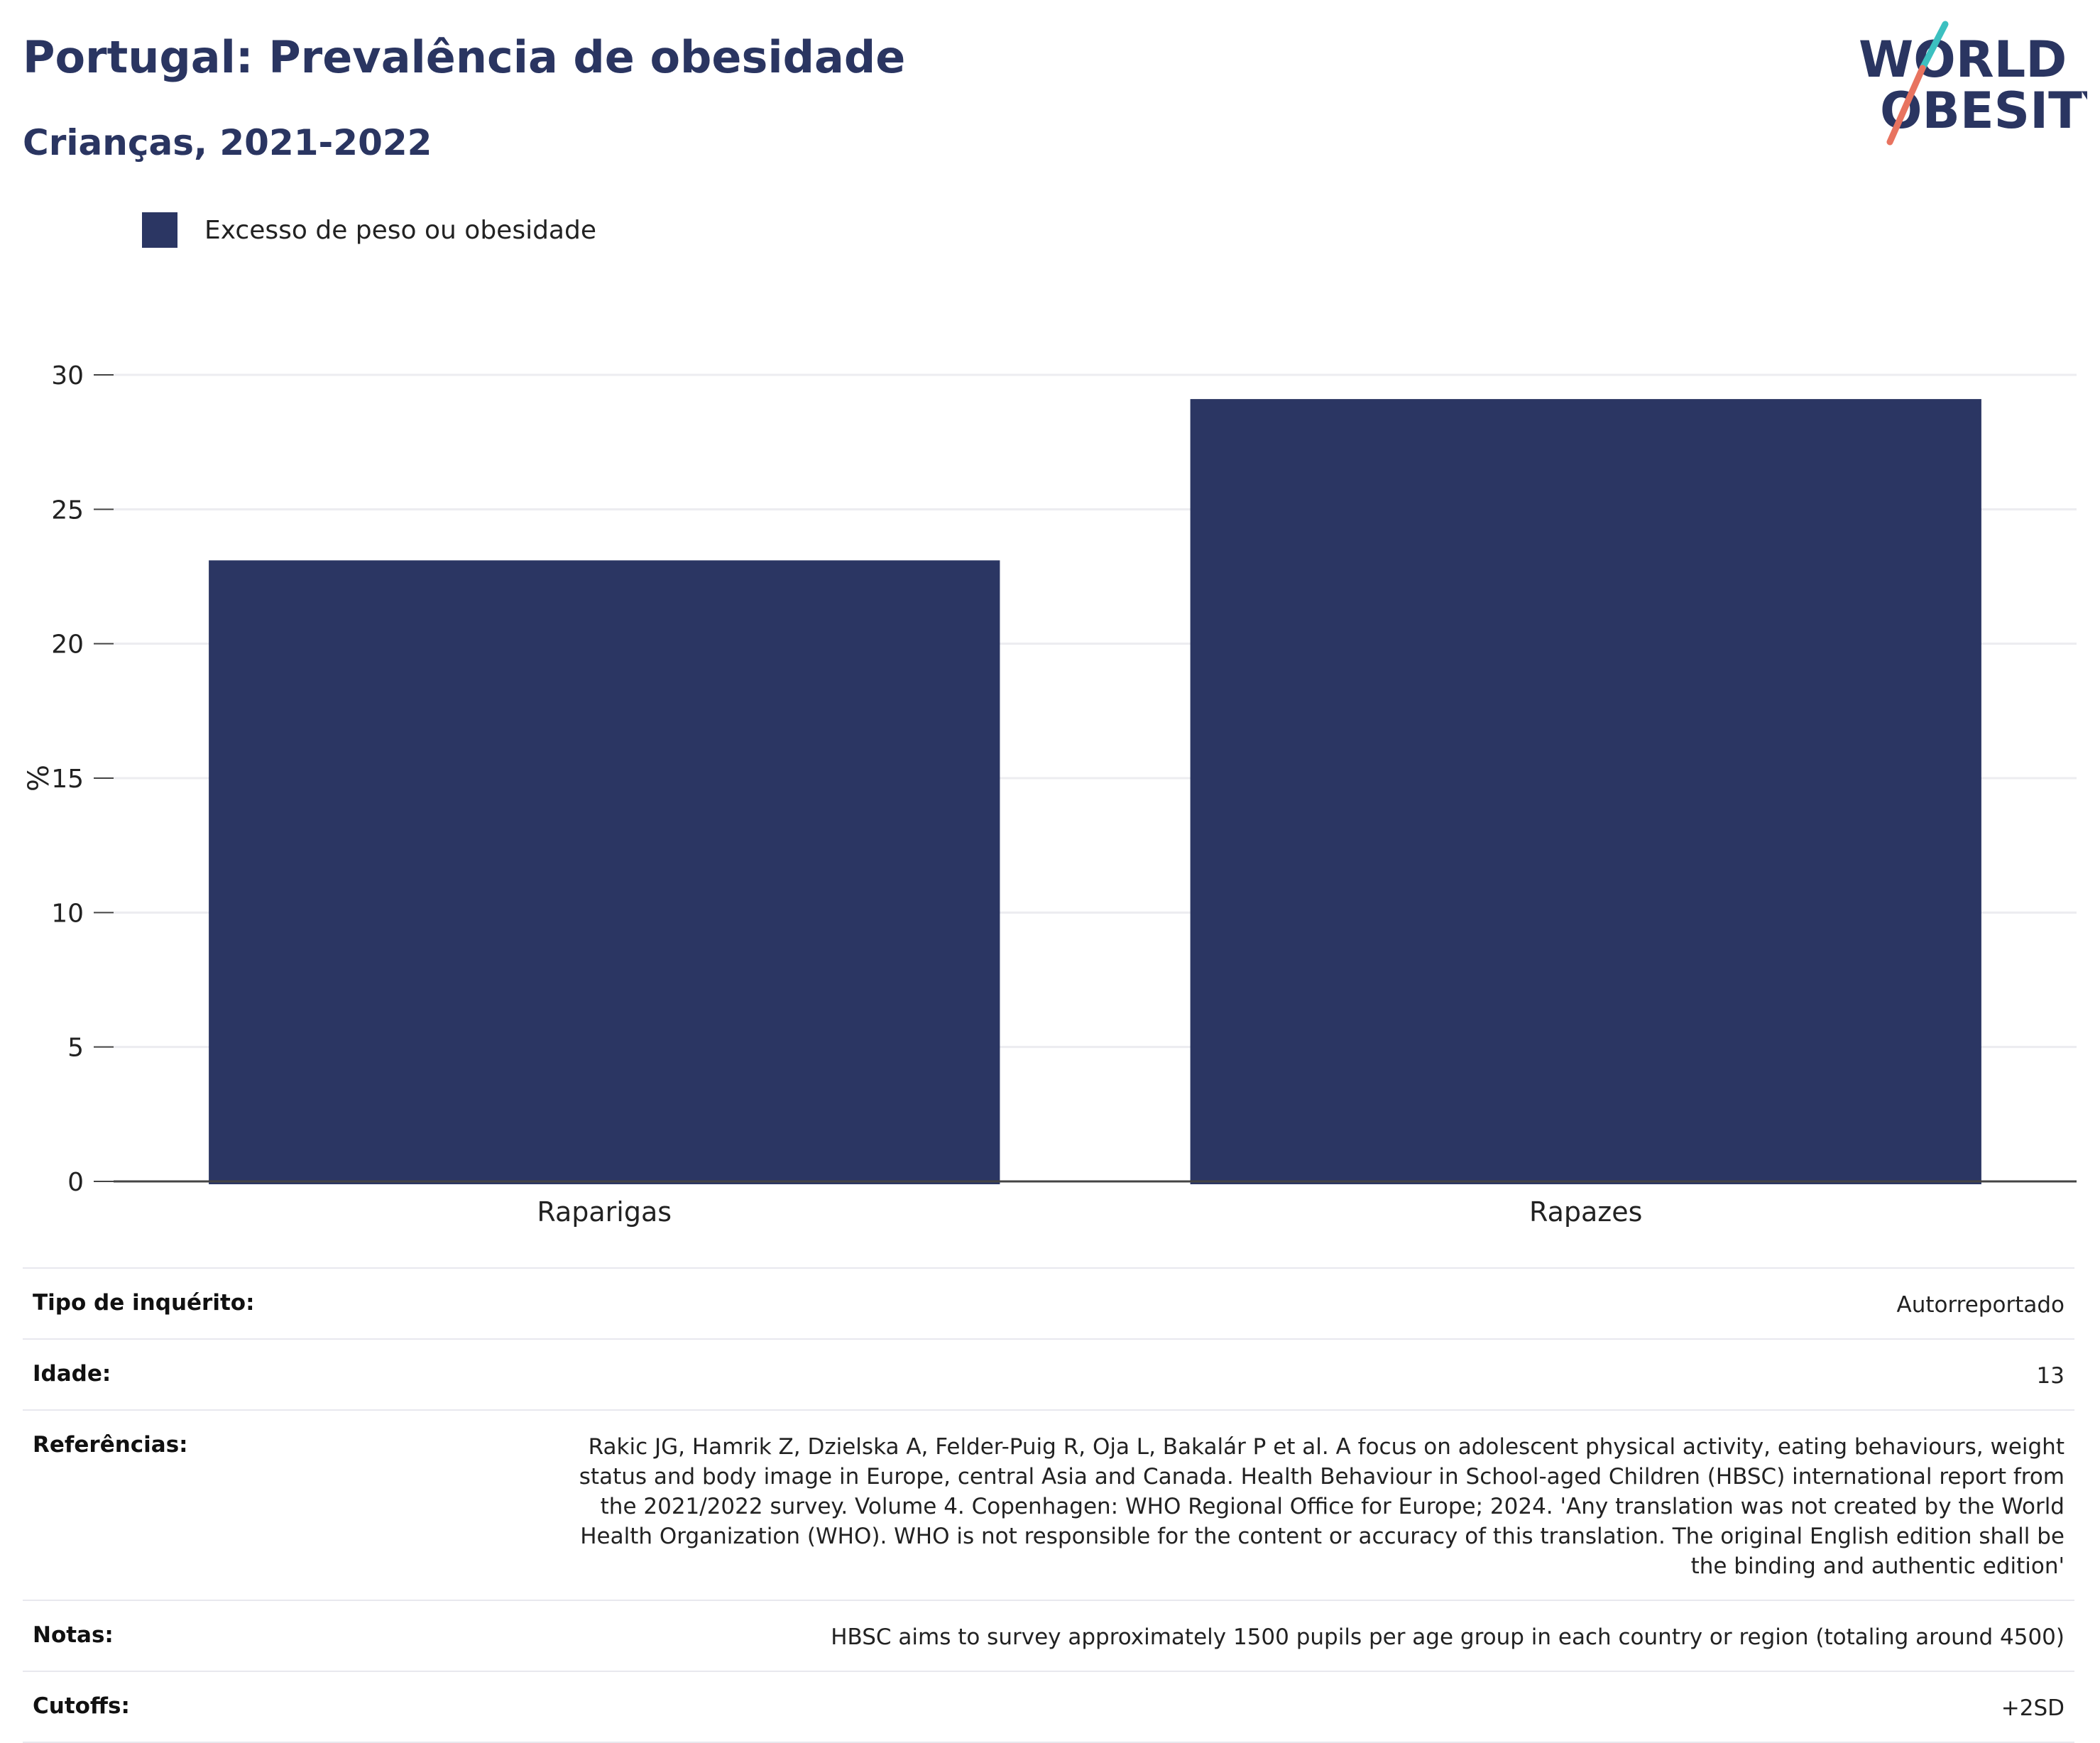 The image size is (2100, 1743). What do you see at coordinates (1048, 1302) in the screenshot?
I see `info-row: Tipo de inquérito: Autorreportado` at bounding box center [1048, 1302].